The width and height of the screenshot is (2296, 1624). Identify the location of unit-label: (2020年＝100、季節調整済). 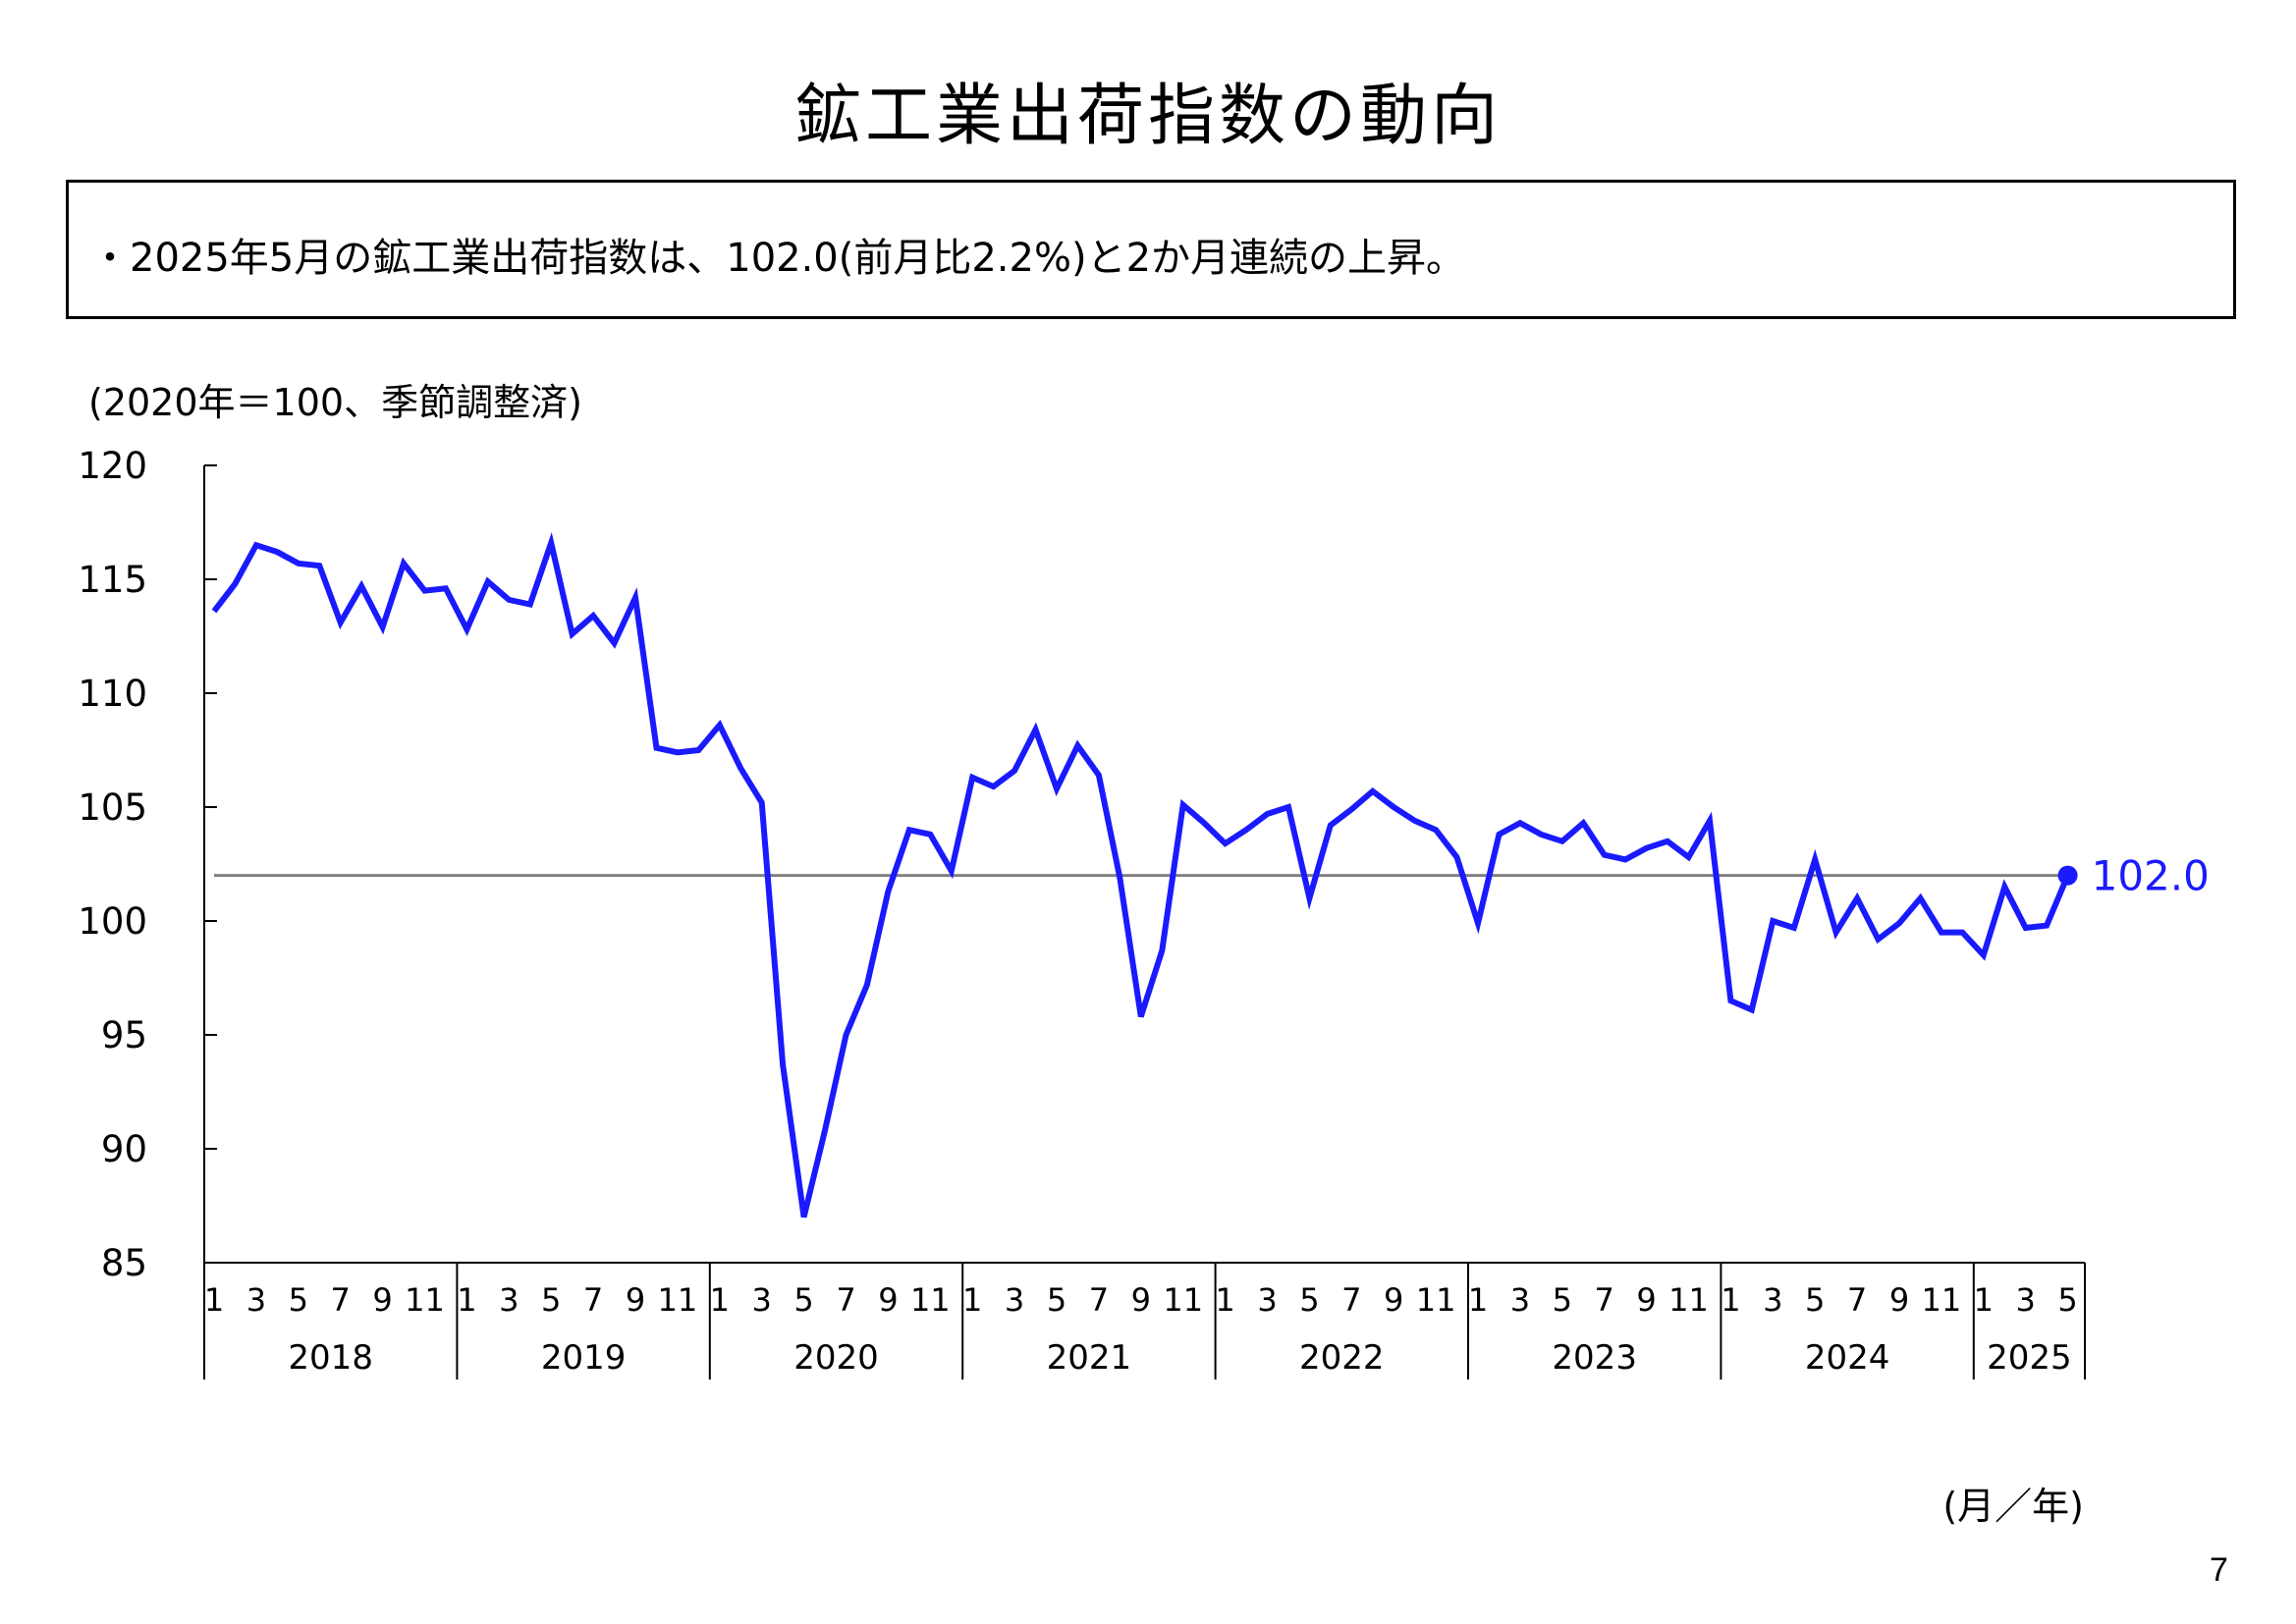
(335, 402).